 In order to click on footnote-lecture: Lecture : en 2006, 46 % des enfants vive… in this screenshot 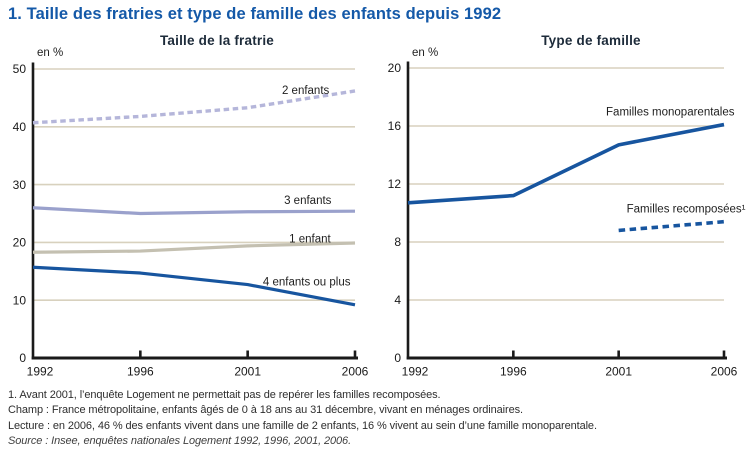, I will do `click(302, 425)`.